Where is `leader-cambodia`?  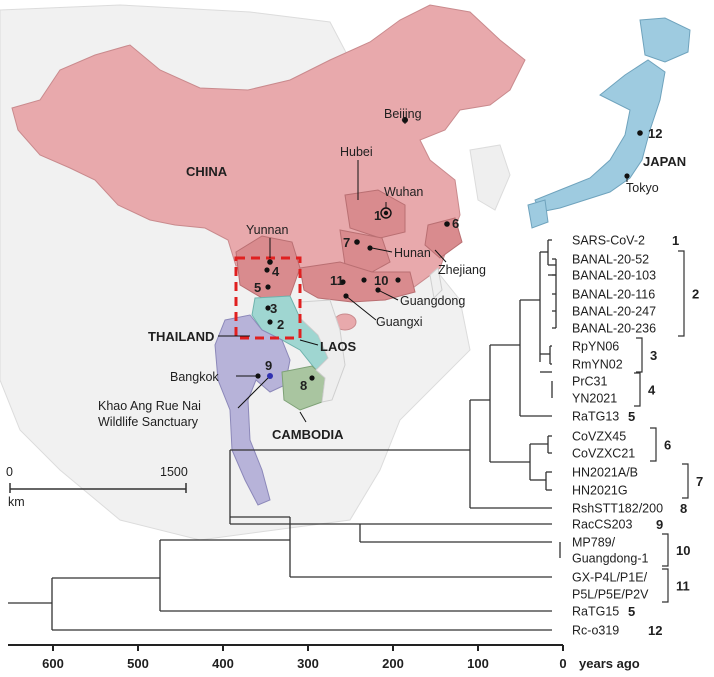
leader-cambodia is located at coordinates (303, 417).